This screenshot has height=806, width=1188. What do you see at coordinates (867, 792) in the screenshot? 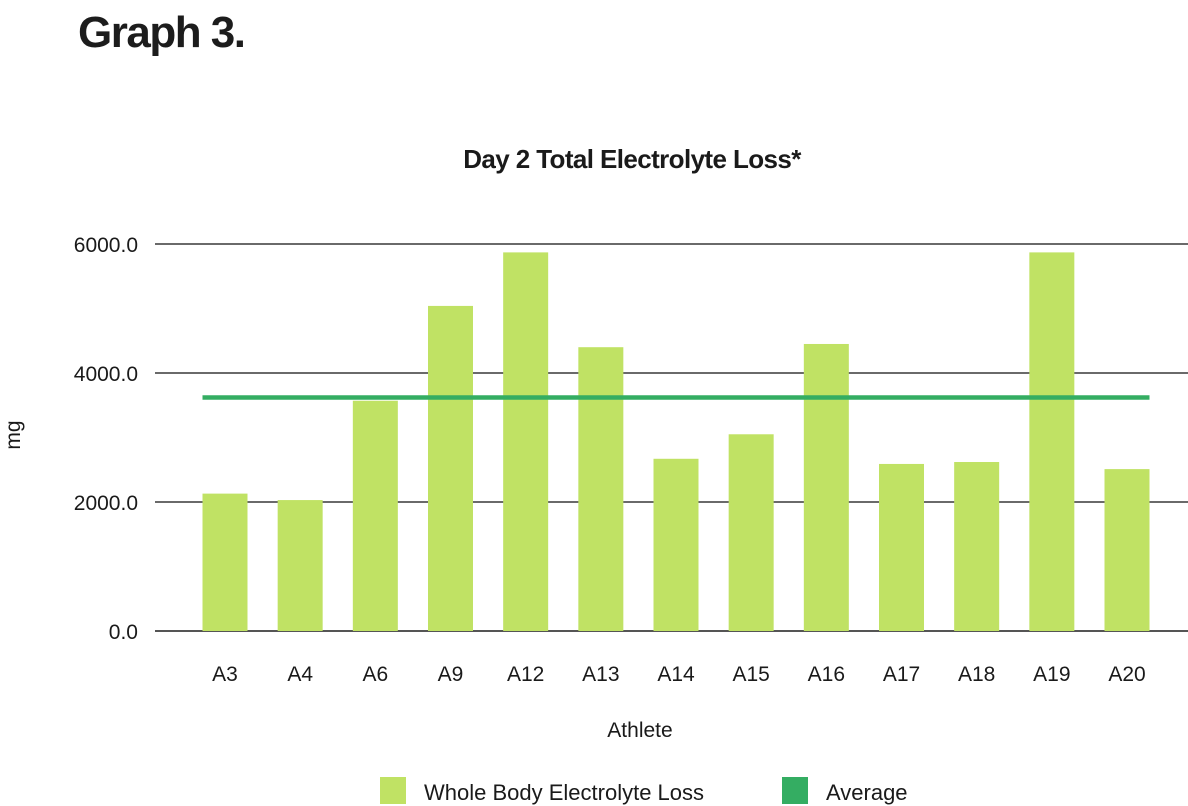
I see `legend-label: Average` at bounding box center [867, 792].